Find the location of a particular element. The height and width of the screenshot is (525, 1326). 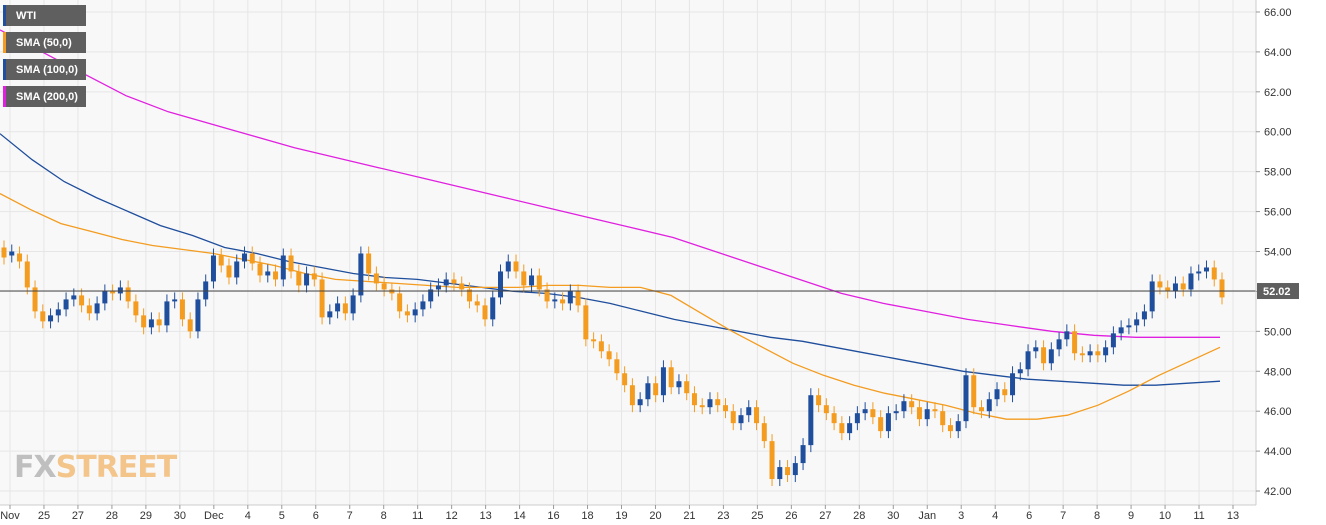

x-tick-label: 4 is located at coordinates (248, 516).